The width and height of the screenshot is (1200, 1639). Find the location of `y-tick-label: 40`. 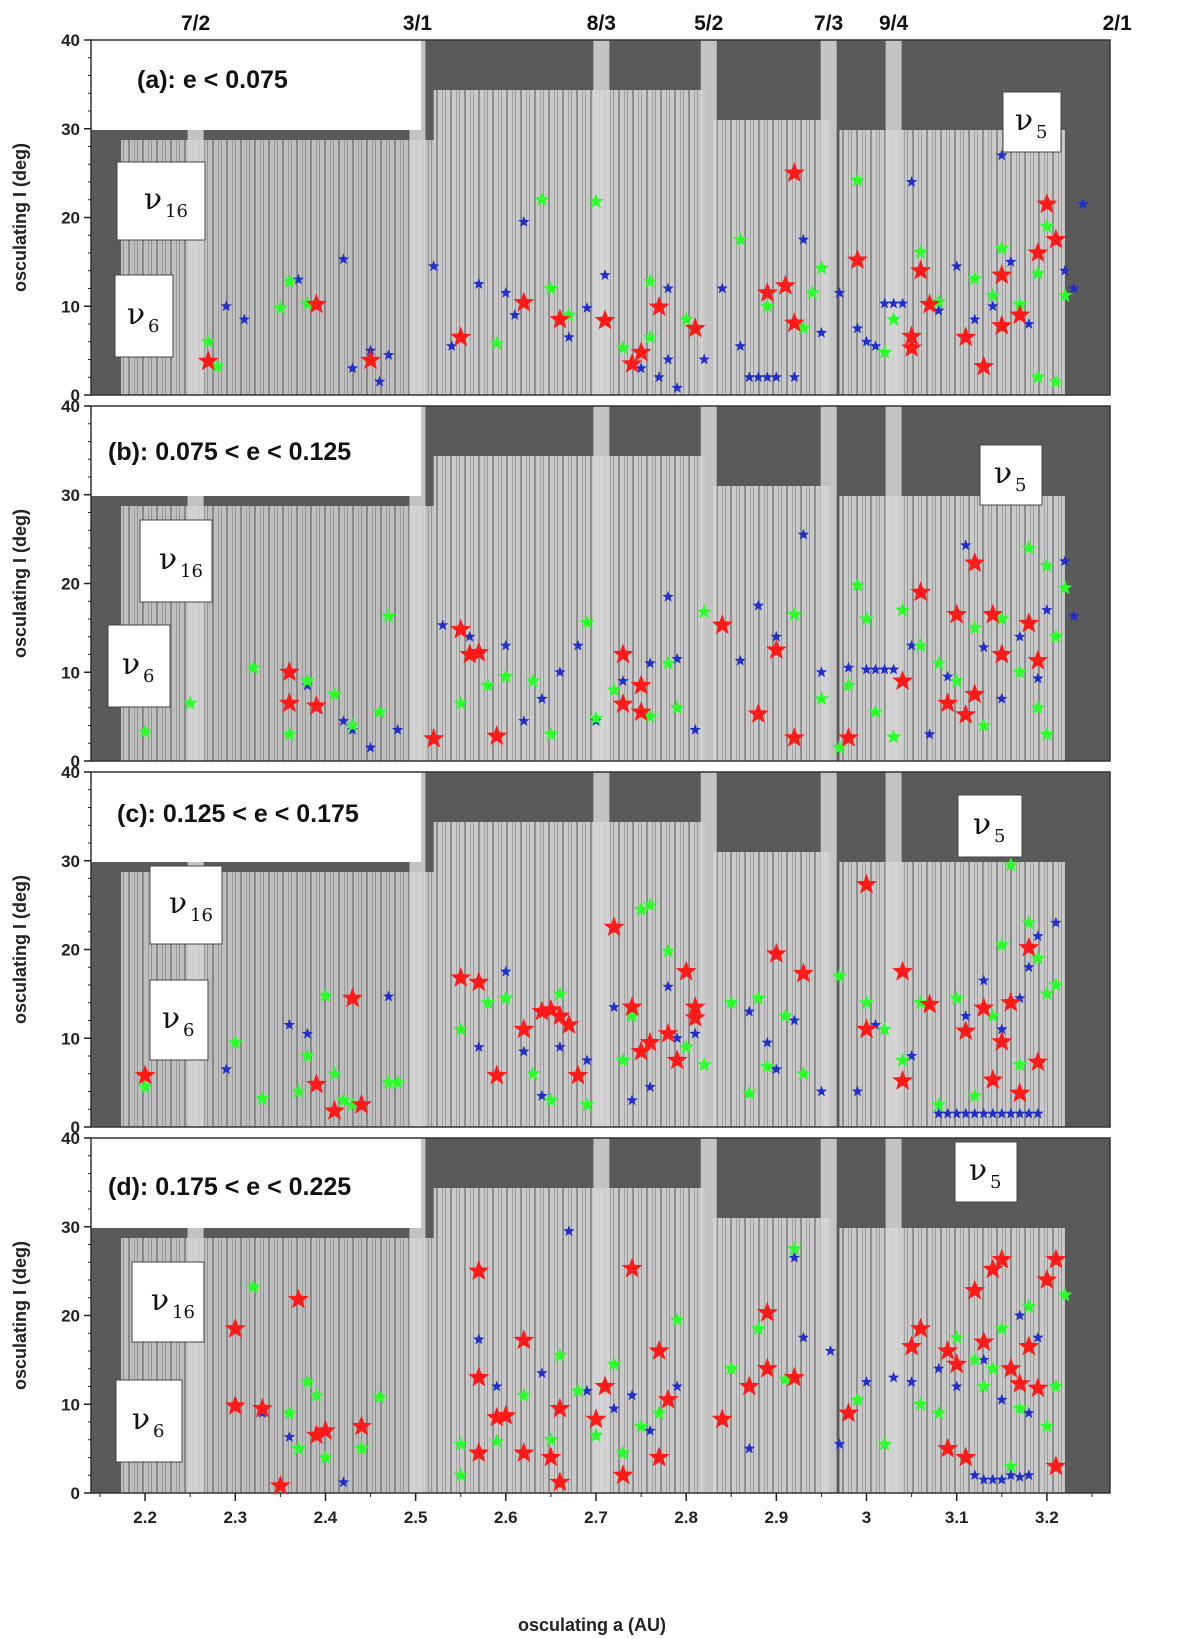

y-tick-label: 40 is located at coordinates (70, 40).